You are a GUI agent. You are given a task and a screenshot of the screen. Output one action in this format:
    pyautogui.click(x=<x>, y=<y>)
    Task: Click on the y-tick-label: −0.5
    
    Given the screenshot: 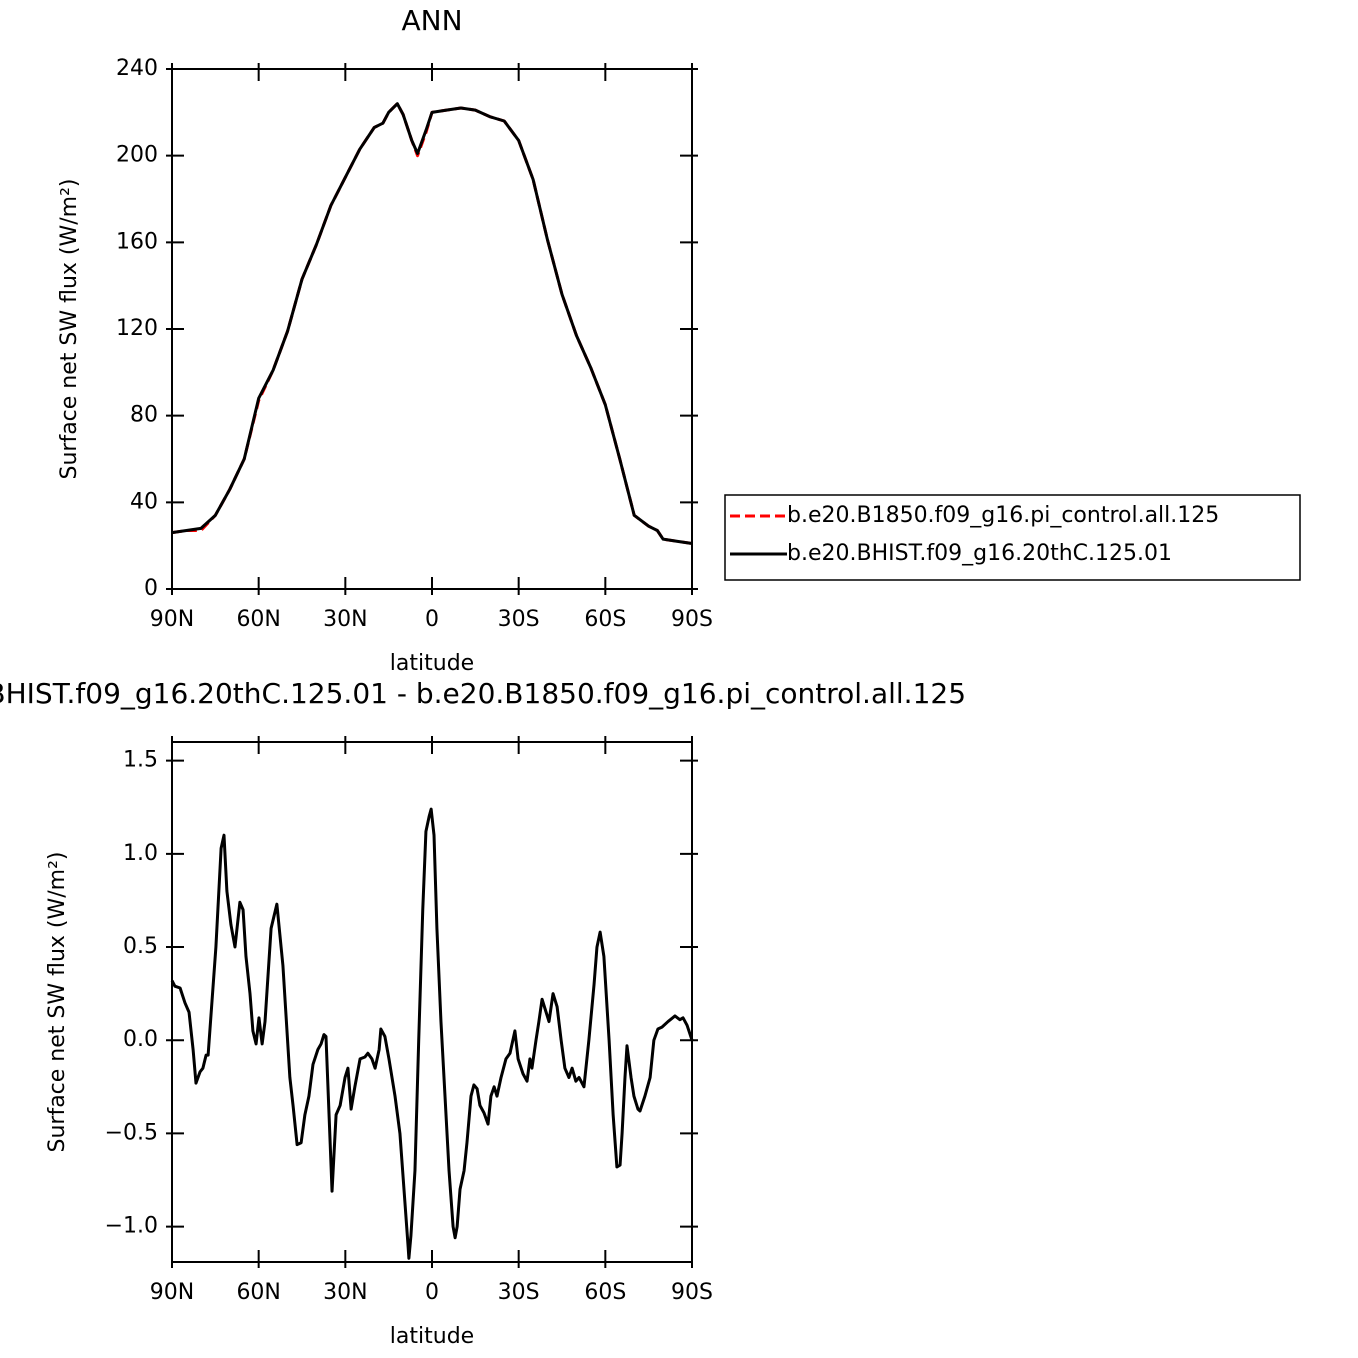 What is the action you would take?
    pyautogui.click(x=131, y=1132)
    